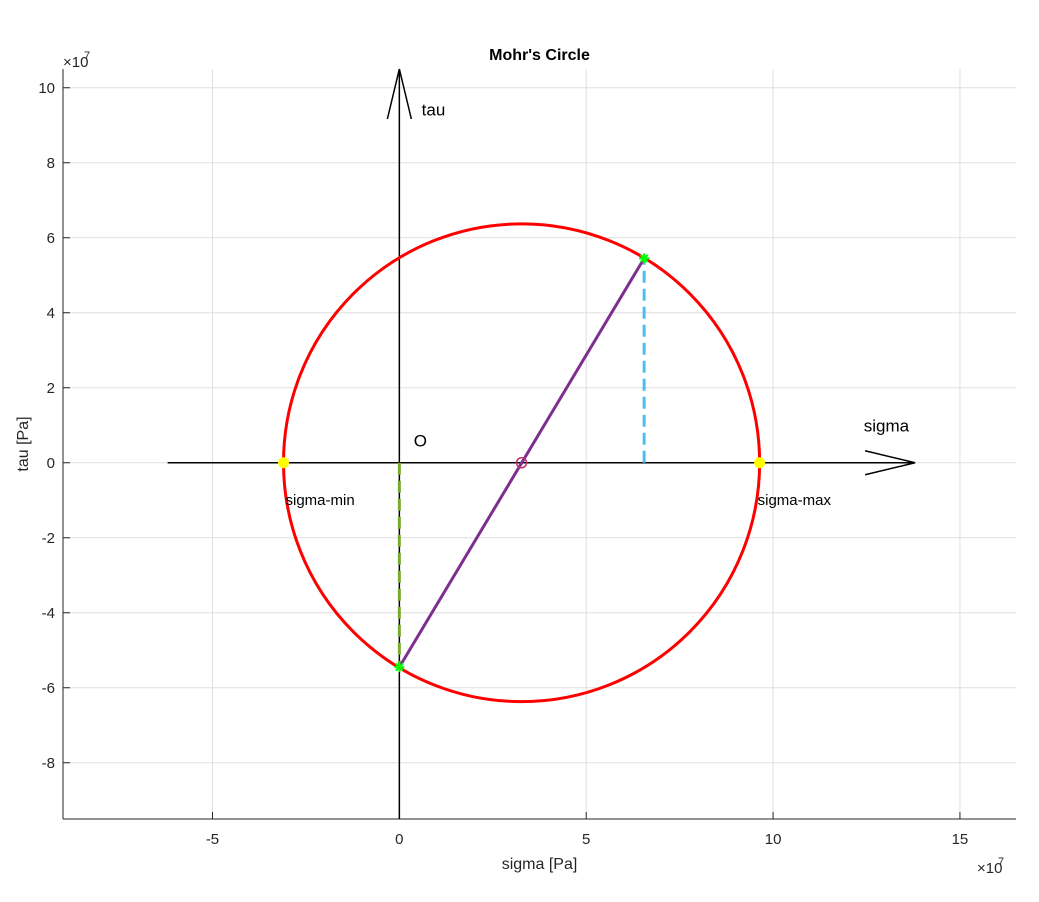 The height and width of the screenshot is (902, 1039). What do you see at coordinates (54, 426) in the screenshot?
I see `y-axis-ticks: -8 -6 -4 -2 0 2 4 6 8 10` at bounding box center [54, 426].